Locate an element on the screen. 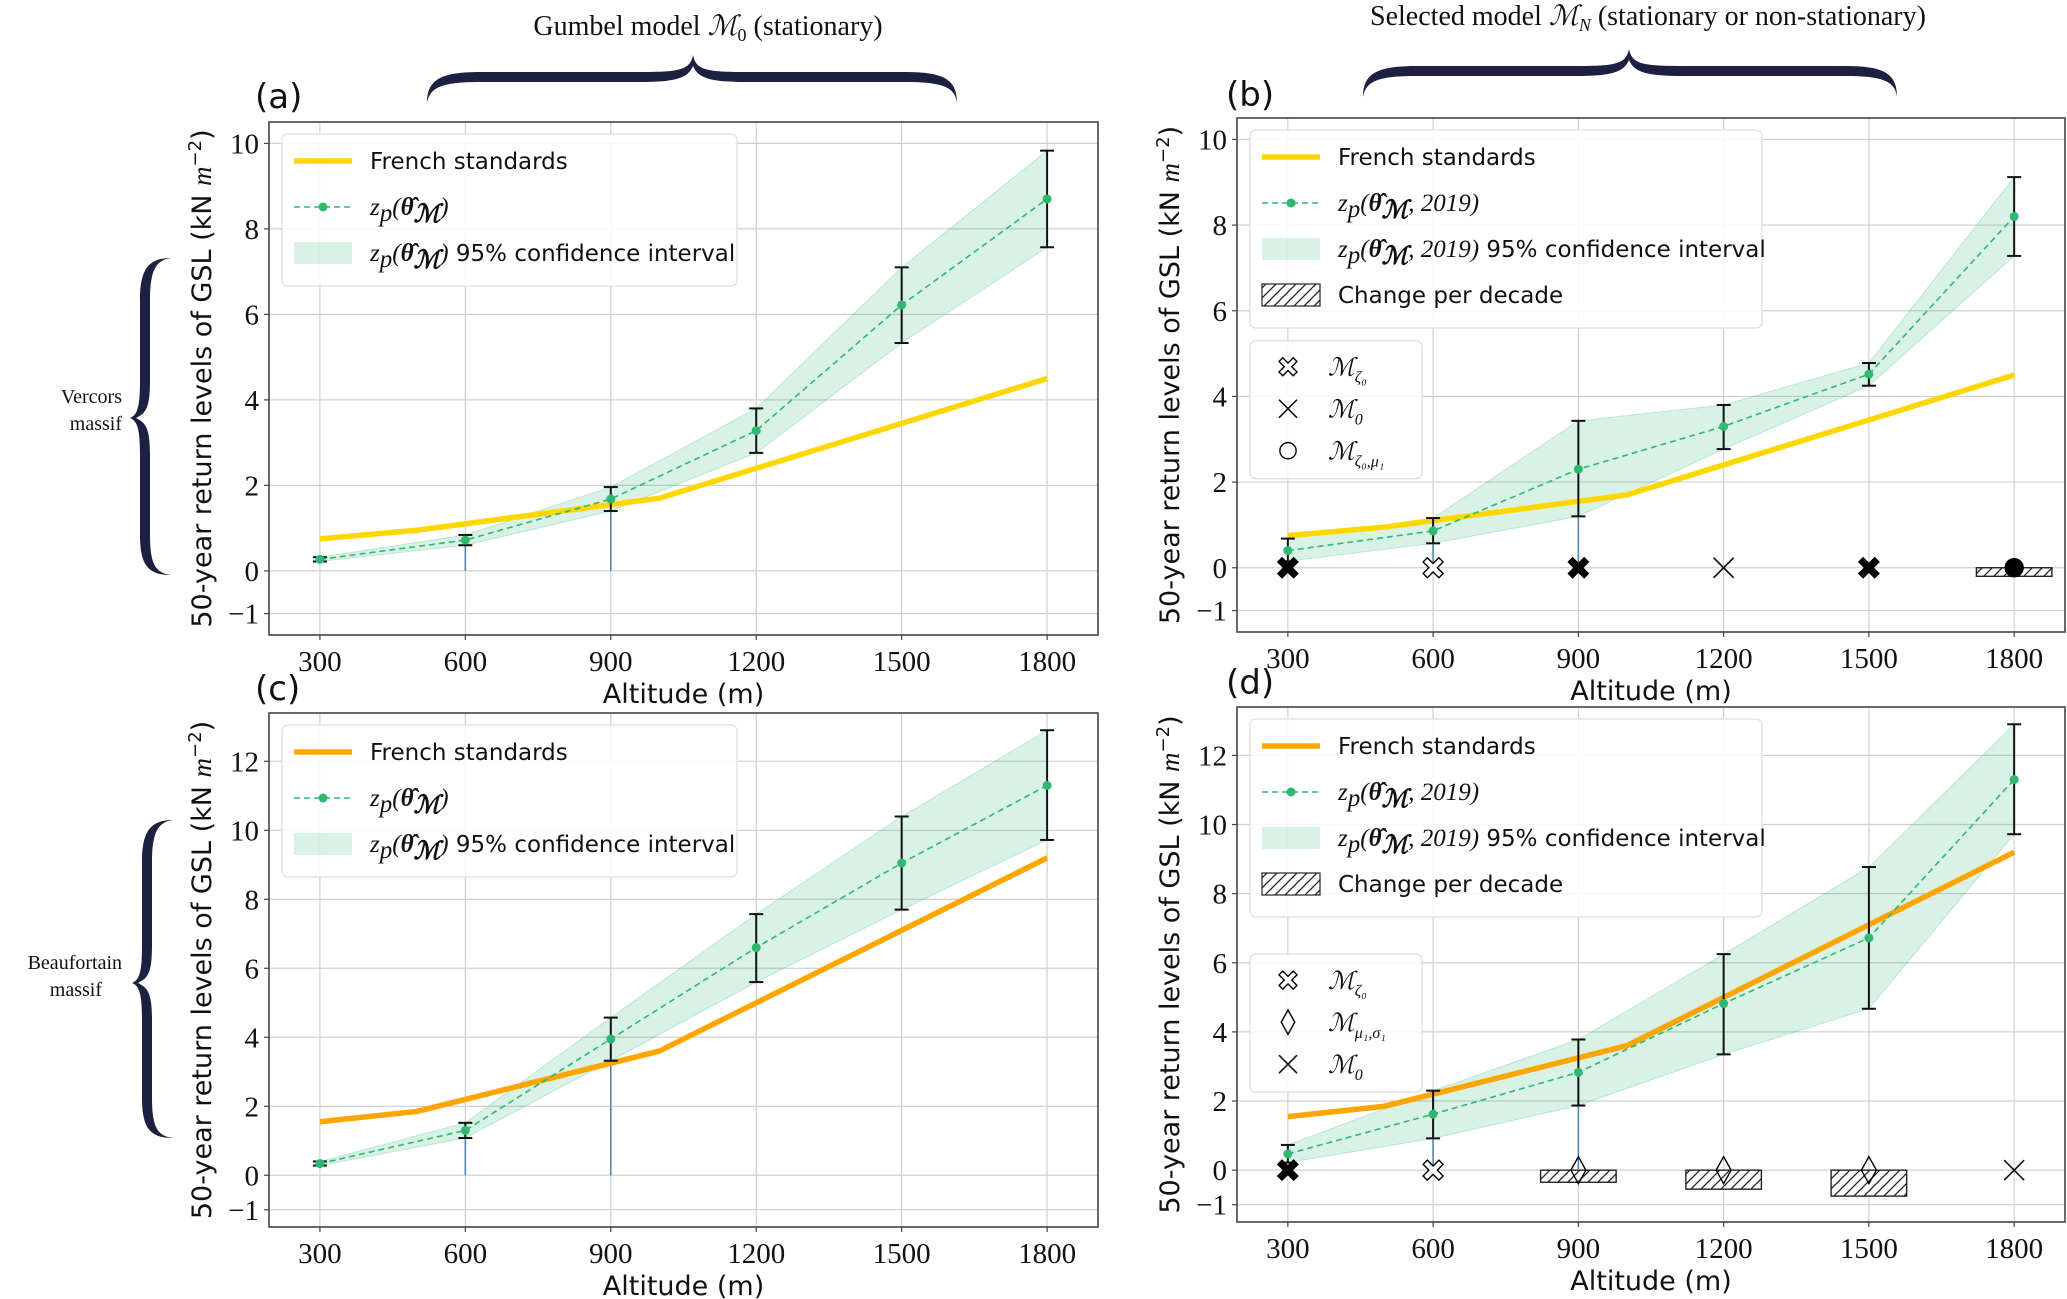 The image size is (2067, 1299). column-title-left-subscript: 0 is located at coordinates (742, 35).